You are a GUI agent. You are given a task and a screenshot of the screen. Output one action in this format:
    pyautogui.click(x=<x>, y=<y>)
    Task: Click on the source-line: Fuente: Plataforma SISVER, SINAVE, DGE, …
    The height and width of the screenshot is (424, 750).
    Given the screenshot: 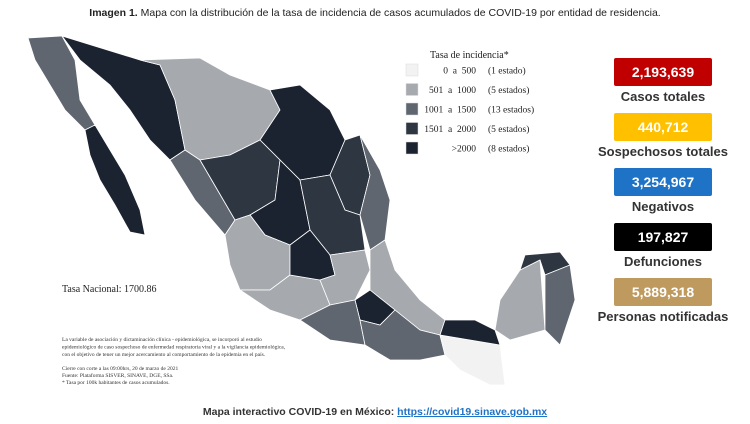 What is the action you would take?
    pyautogui.click(x=118, y=375)
    